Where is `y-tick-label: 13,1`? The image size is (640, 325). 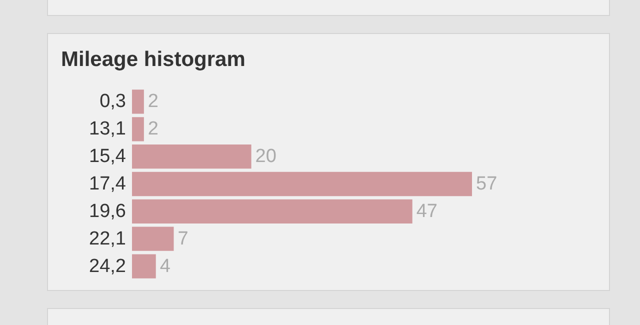 y-tick-label: 13,1 is located at coordinates (107, 129).